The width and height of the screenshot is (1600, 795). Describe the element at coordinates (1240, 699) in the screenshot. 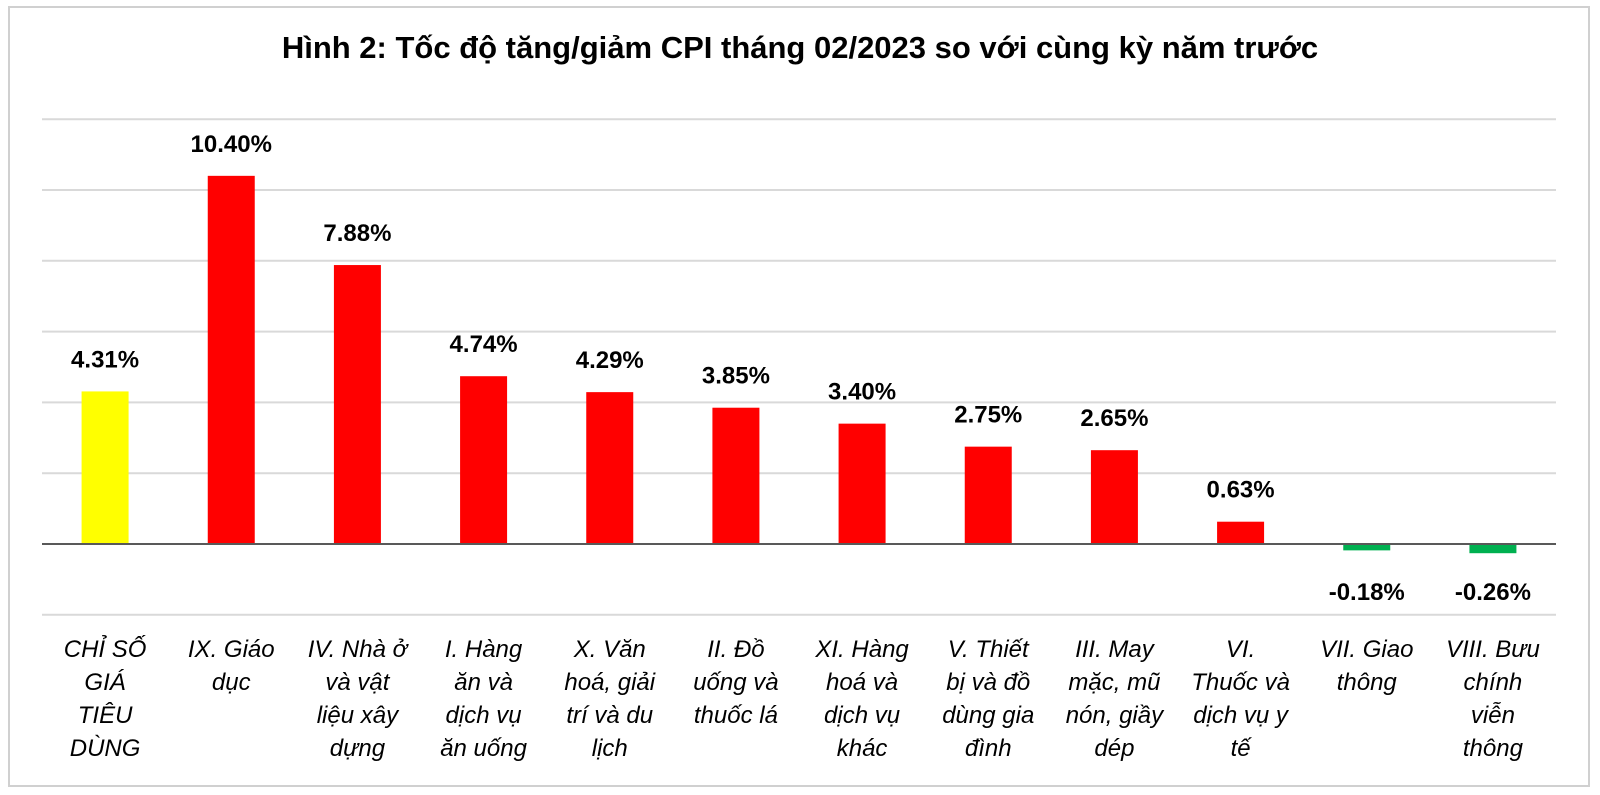

I see `category-label: VI. Thuốc và dịch vụ y tế` at that location.